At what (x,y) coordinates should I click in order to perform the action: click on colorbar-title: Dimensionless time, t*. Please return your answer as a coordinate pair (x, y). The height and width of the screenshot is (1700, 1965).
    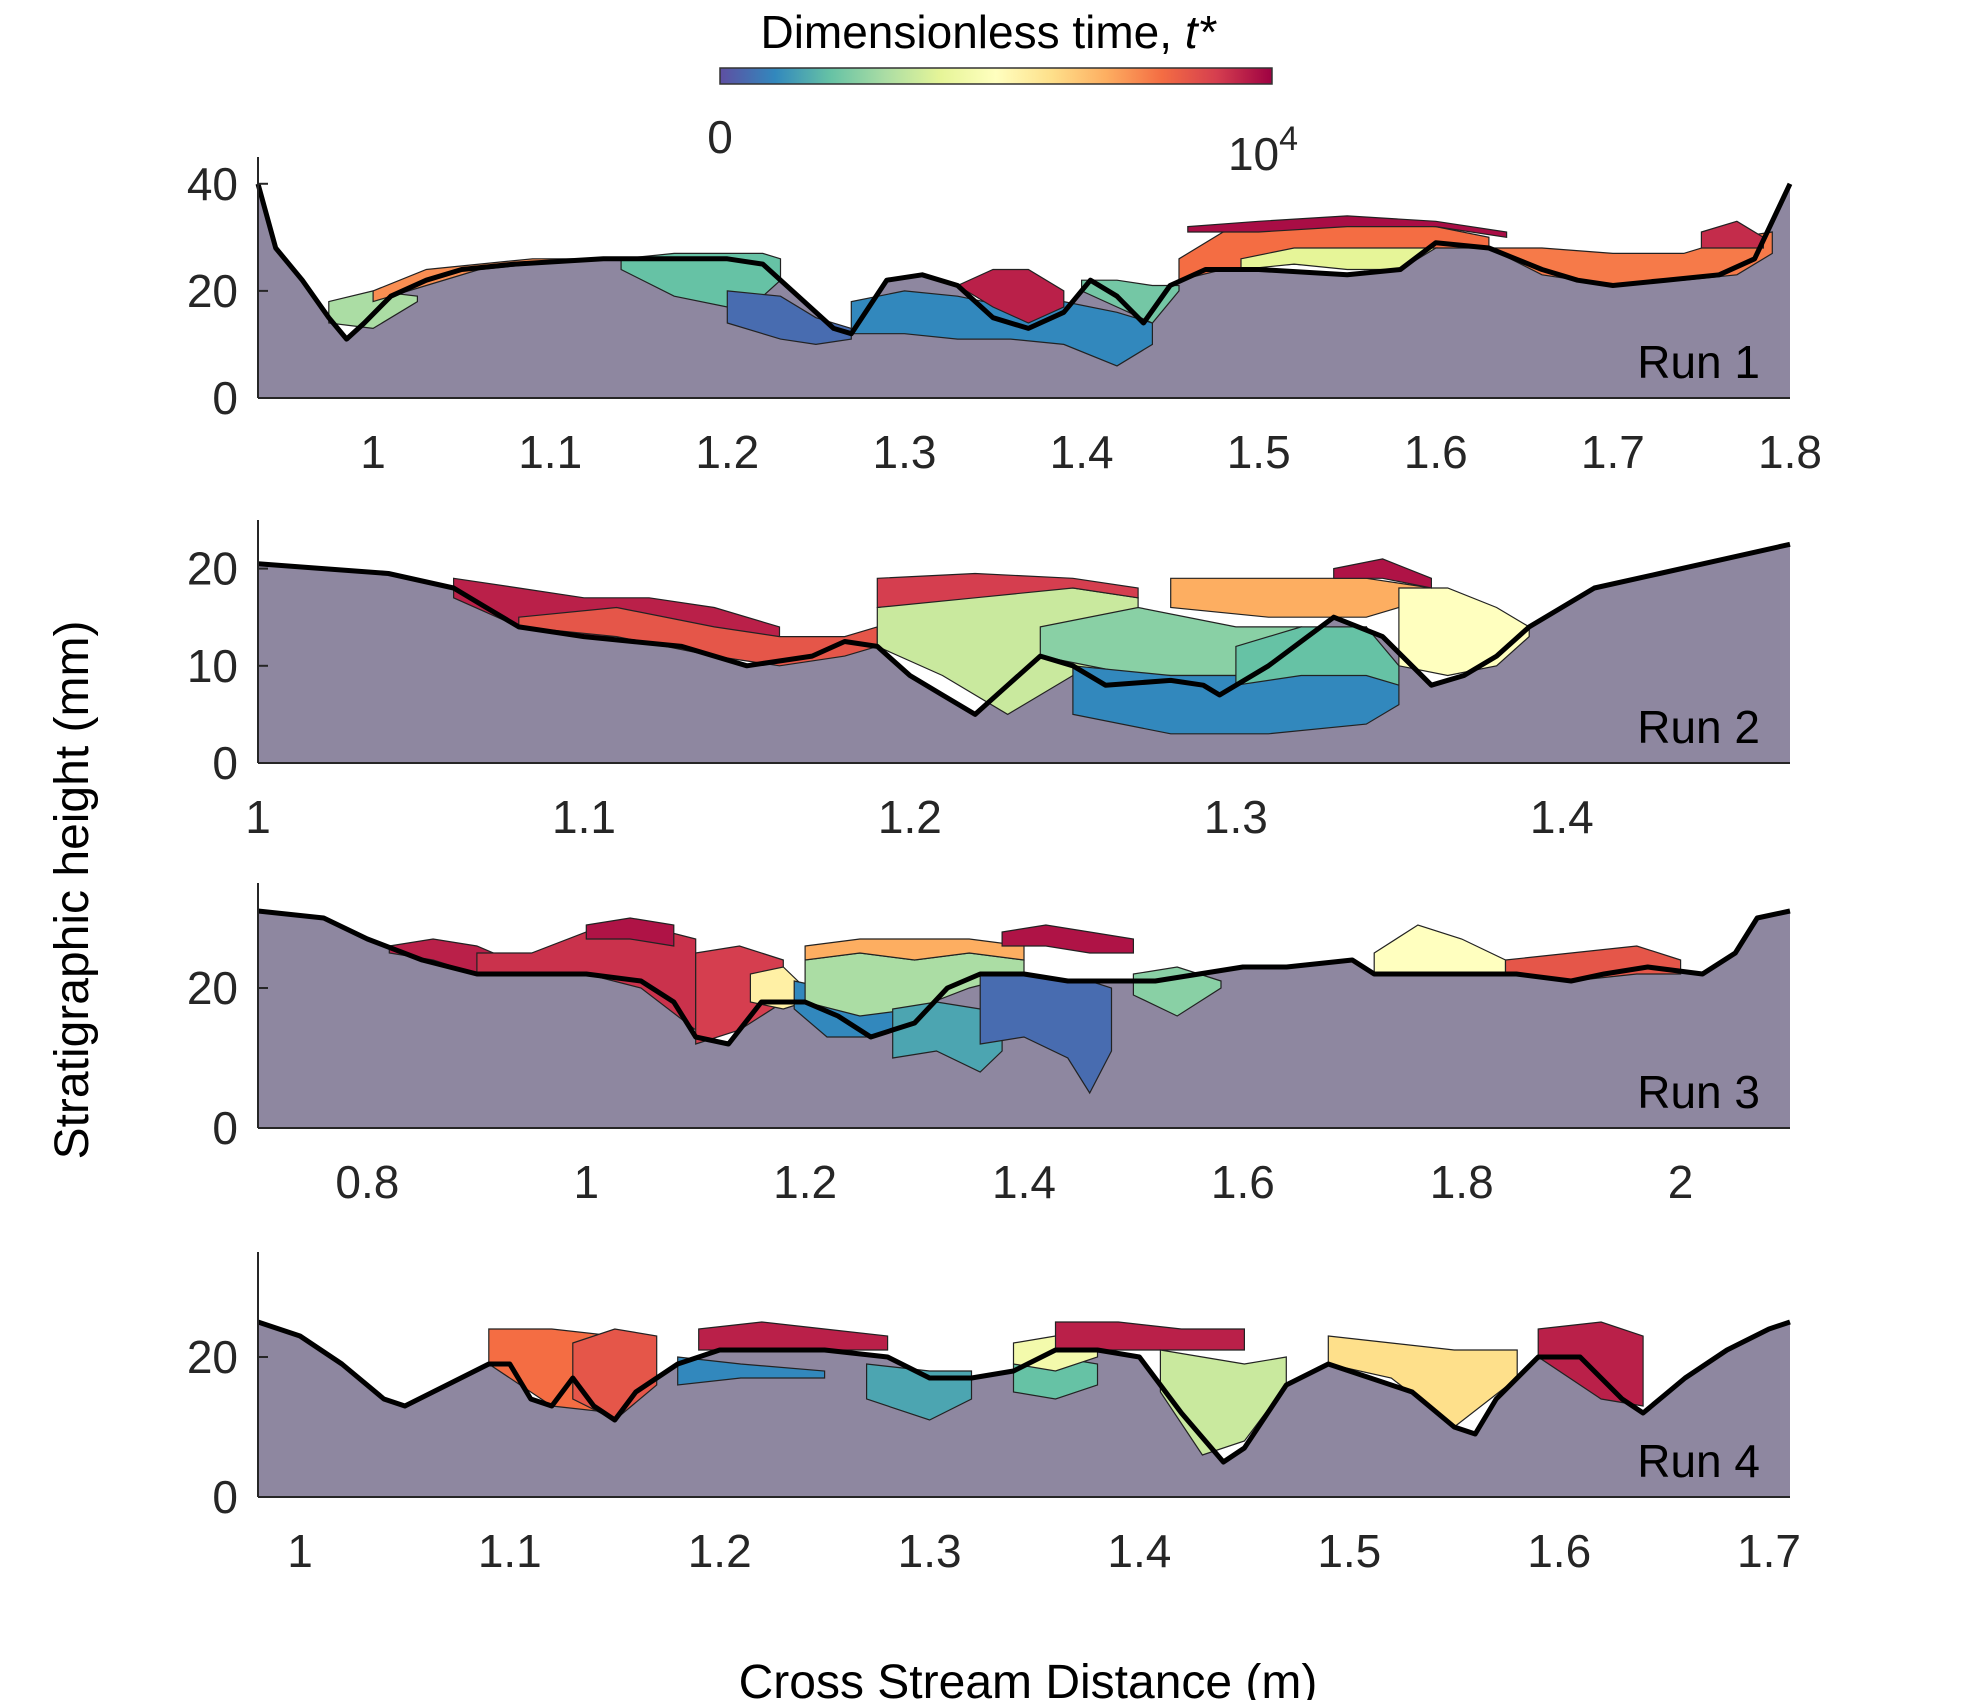
    Looking at the image, I should click on (988, 32).